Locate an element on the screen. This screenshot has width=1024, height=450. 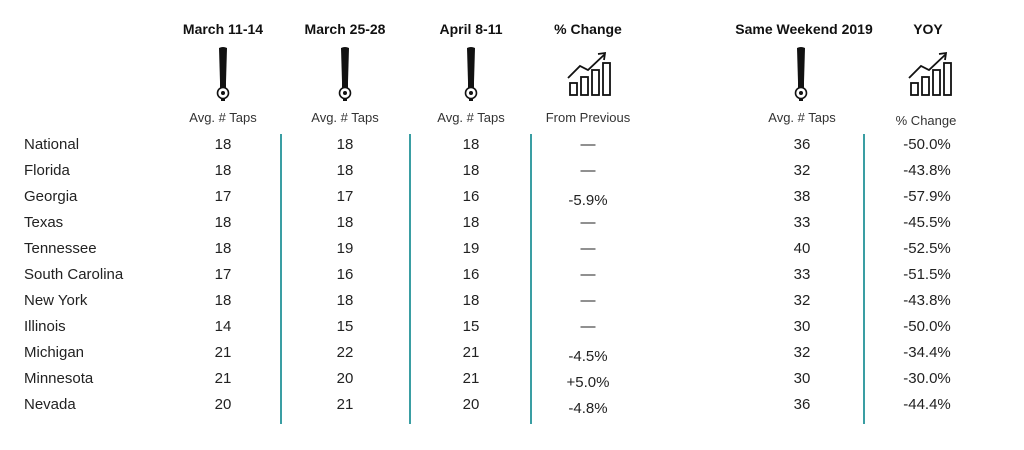
cell-same-weekend-2019: 33 is located at coordinates (802, 222).